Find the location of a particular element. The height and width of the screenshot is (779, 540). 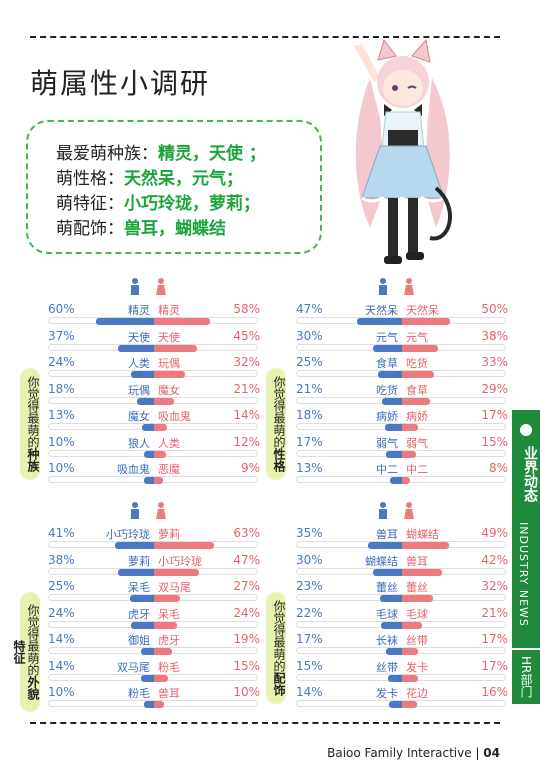

male-percent: 25% is located at coordinates (61, 586).